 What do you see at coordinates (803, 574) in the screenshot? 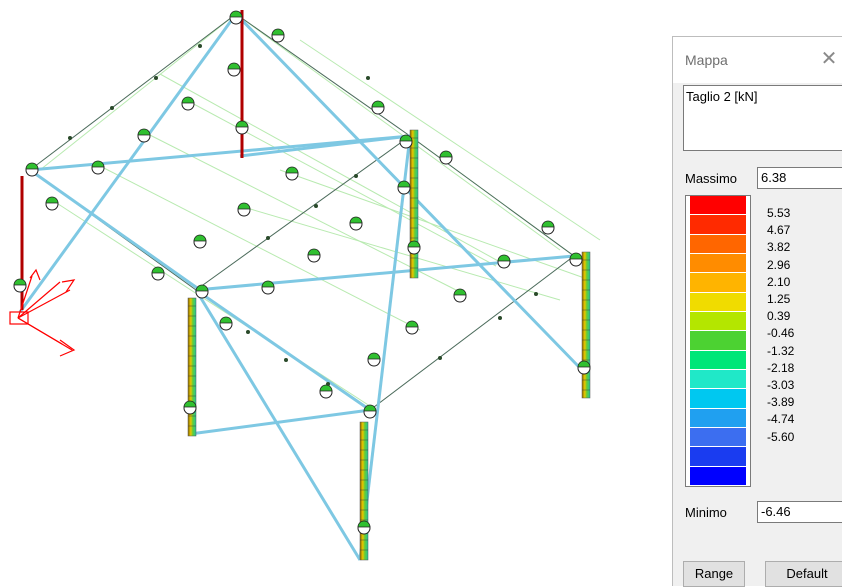
I see `default-button: Default` at bounding box center [803, 574].